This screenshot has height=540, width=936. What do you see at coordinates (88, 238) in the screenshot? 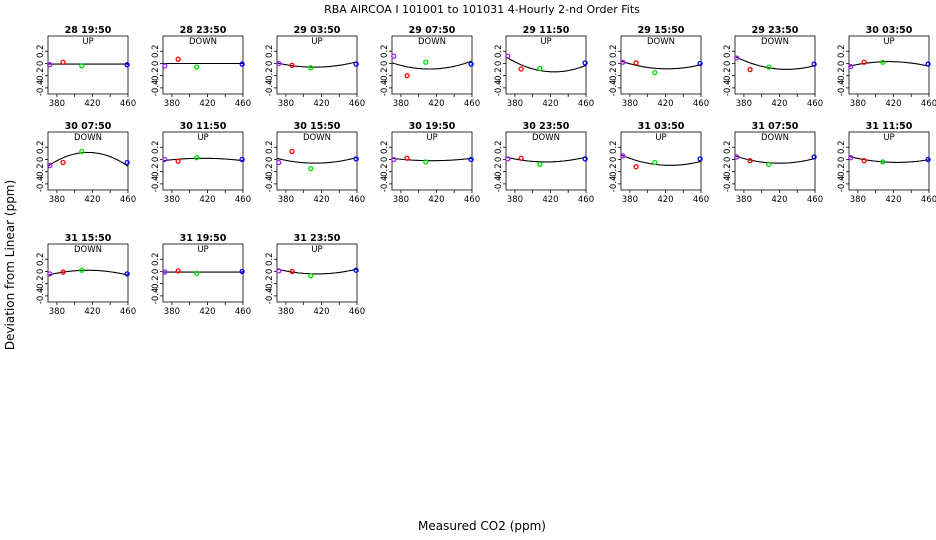
I see `panel-title: 31 15:50` at bounding box center [88, 238].